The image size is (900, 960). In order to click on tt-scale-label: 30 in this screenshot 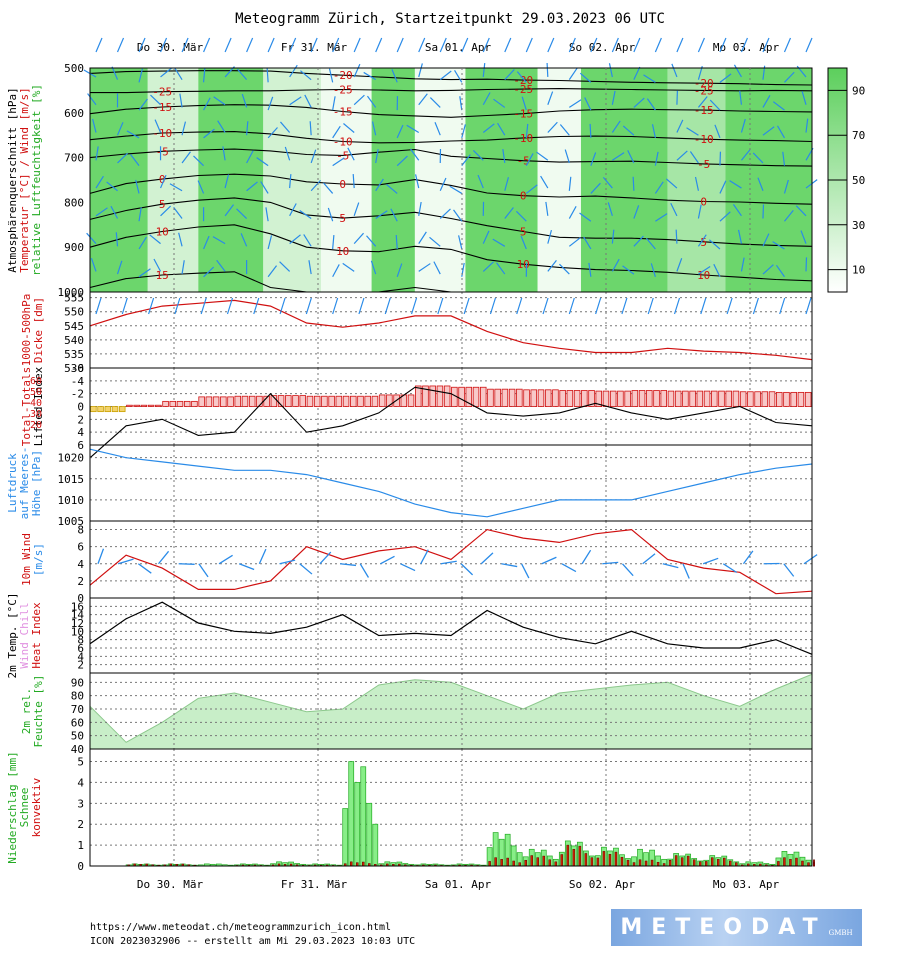, I will do `click(36, 414)`.